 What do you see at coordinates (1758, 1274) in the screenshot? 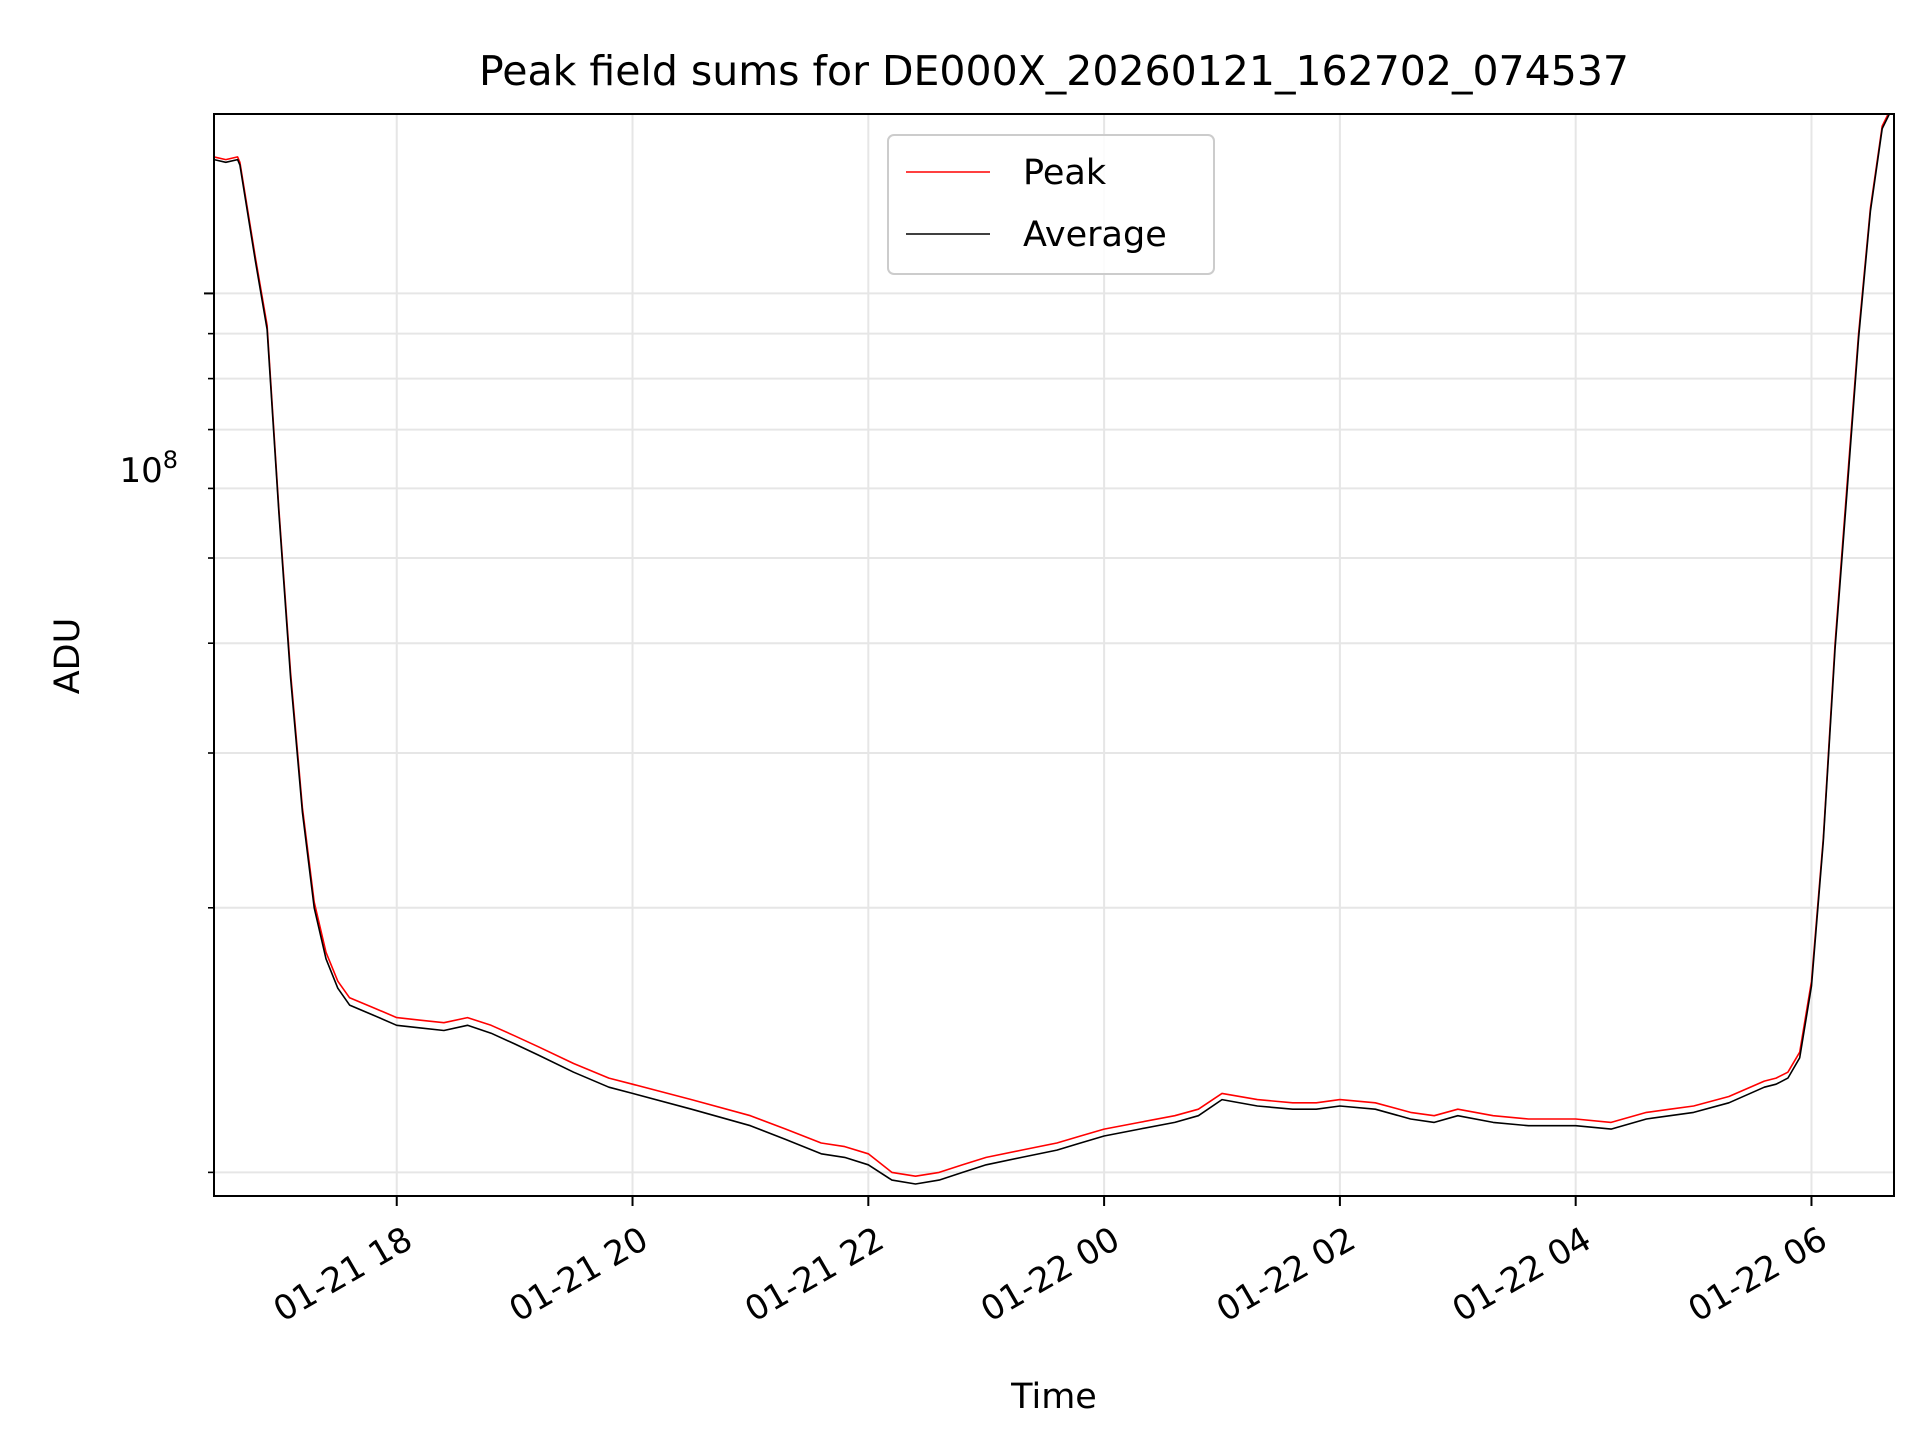
I see `x-tick-label: 01-22 06` at bounding box center [1758, 1274].